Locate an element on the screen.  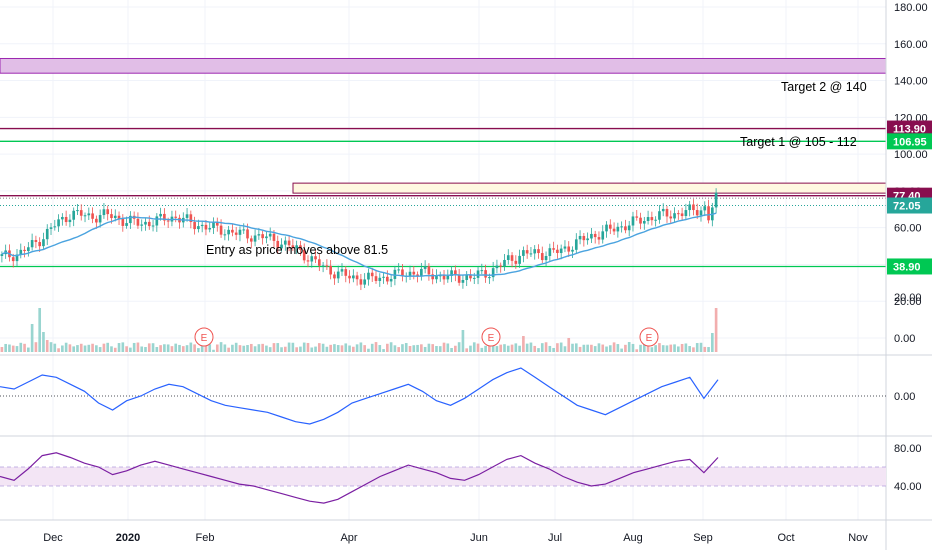
time-tick-label: Jul is located at coordinates (555, 538).